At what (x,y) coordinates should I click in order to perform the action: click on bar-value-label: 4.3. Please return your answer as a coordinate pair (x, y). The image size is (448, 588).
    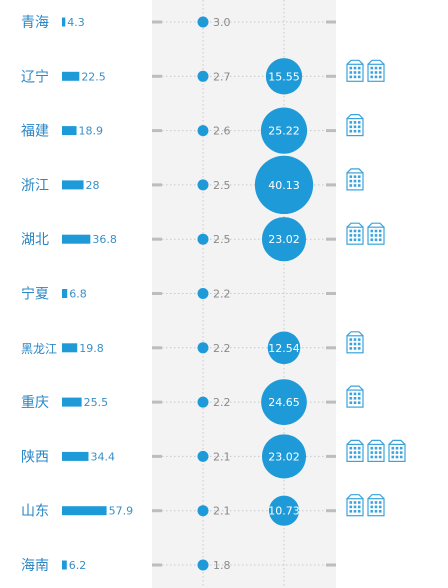
    Looking at the image, I should click on (76, 22).